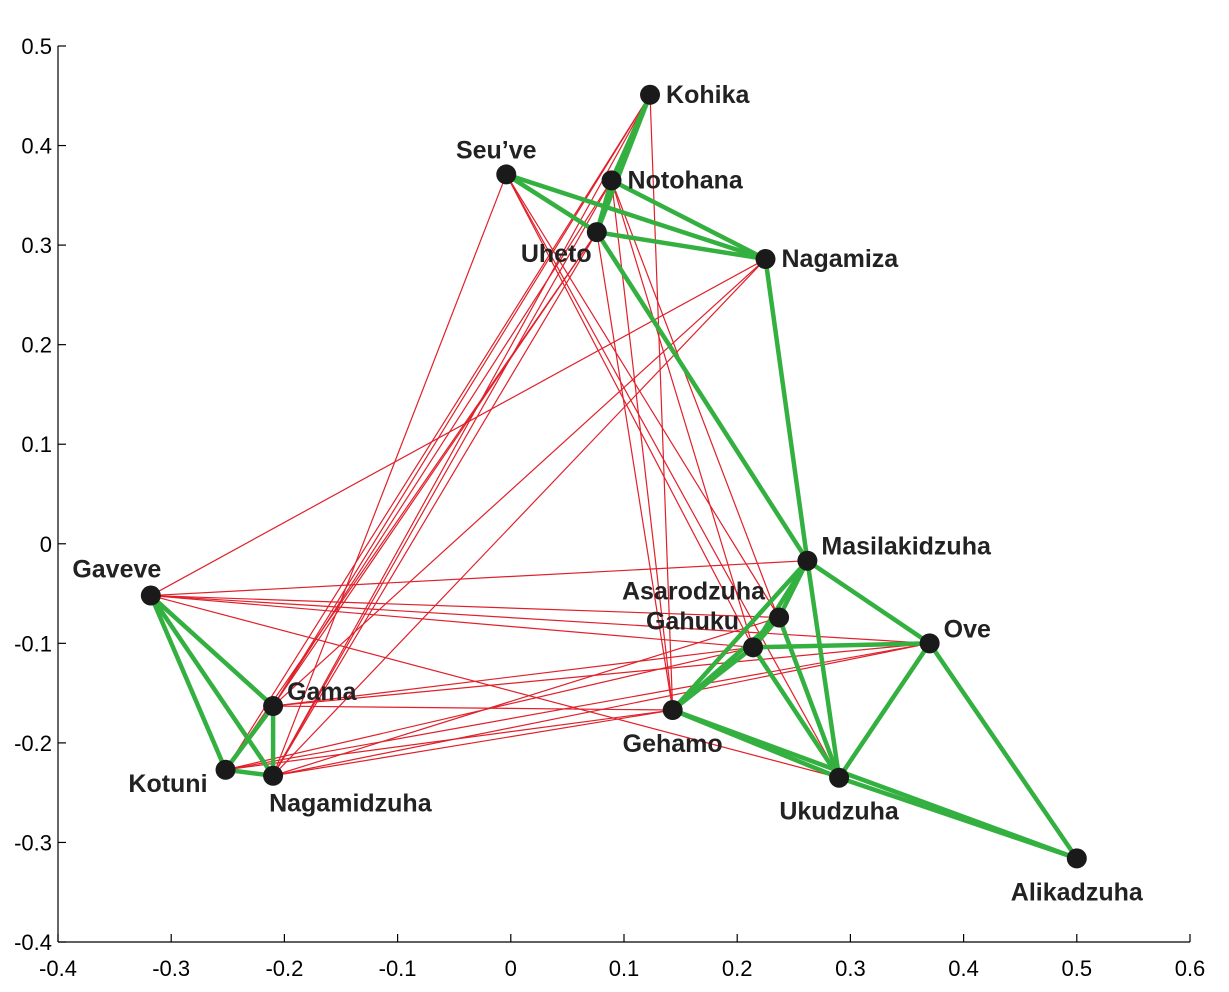 Image resolution: width=1229 pixels, height=992 pixels. I want to click on node-gama, so click(273, 706).